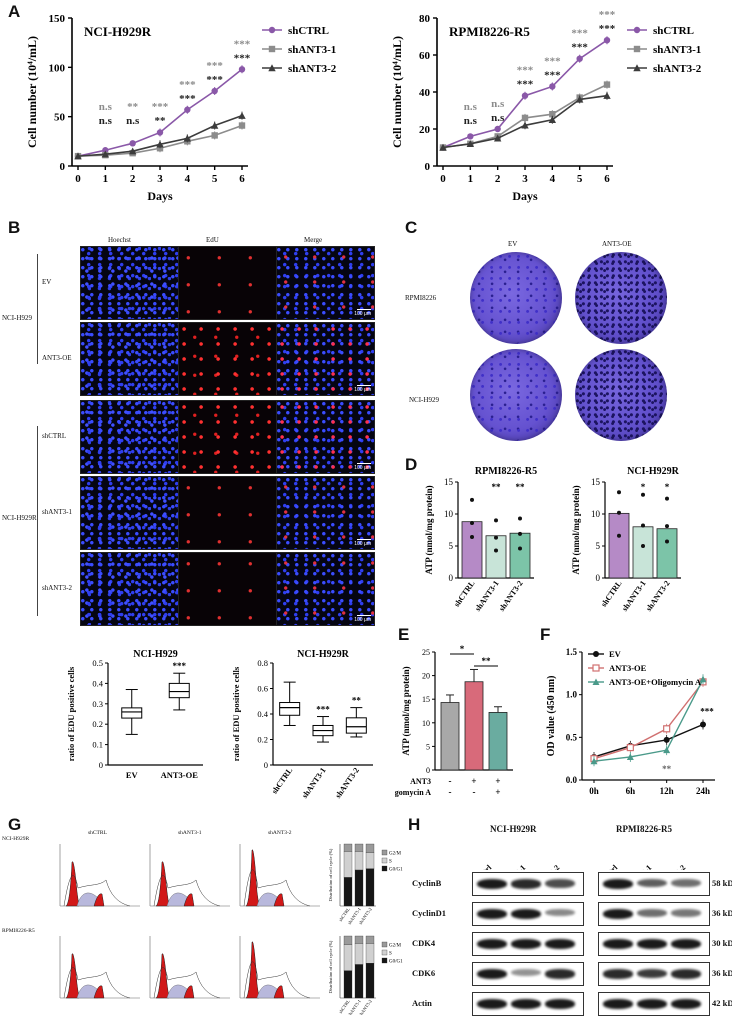 The height and width of the screenshot is (1016, 732). Describe the element at coordinates (567, 341) in the screenshot. I see `panel-c-colony: EV ANT3-OE RPMI8226 NCI-H929` at that location.